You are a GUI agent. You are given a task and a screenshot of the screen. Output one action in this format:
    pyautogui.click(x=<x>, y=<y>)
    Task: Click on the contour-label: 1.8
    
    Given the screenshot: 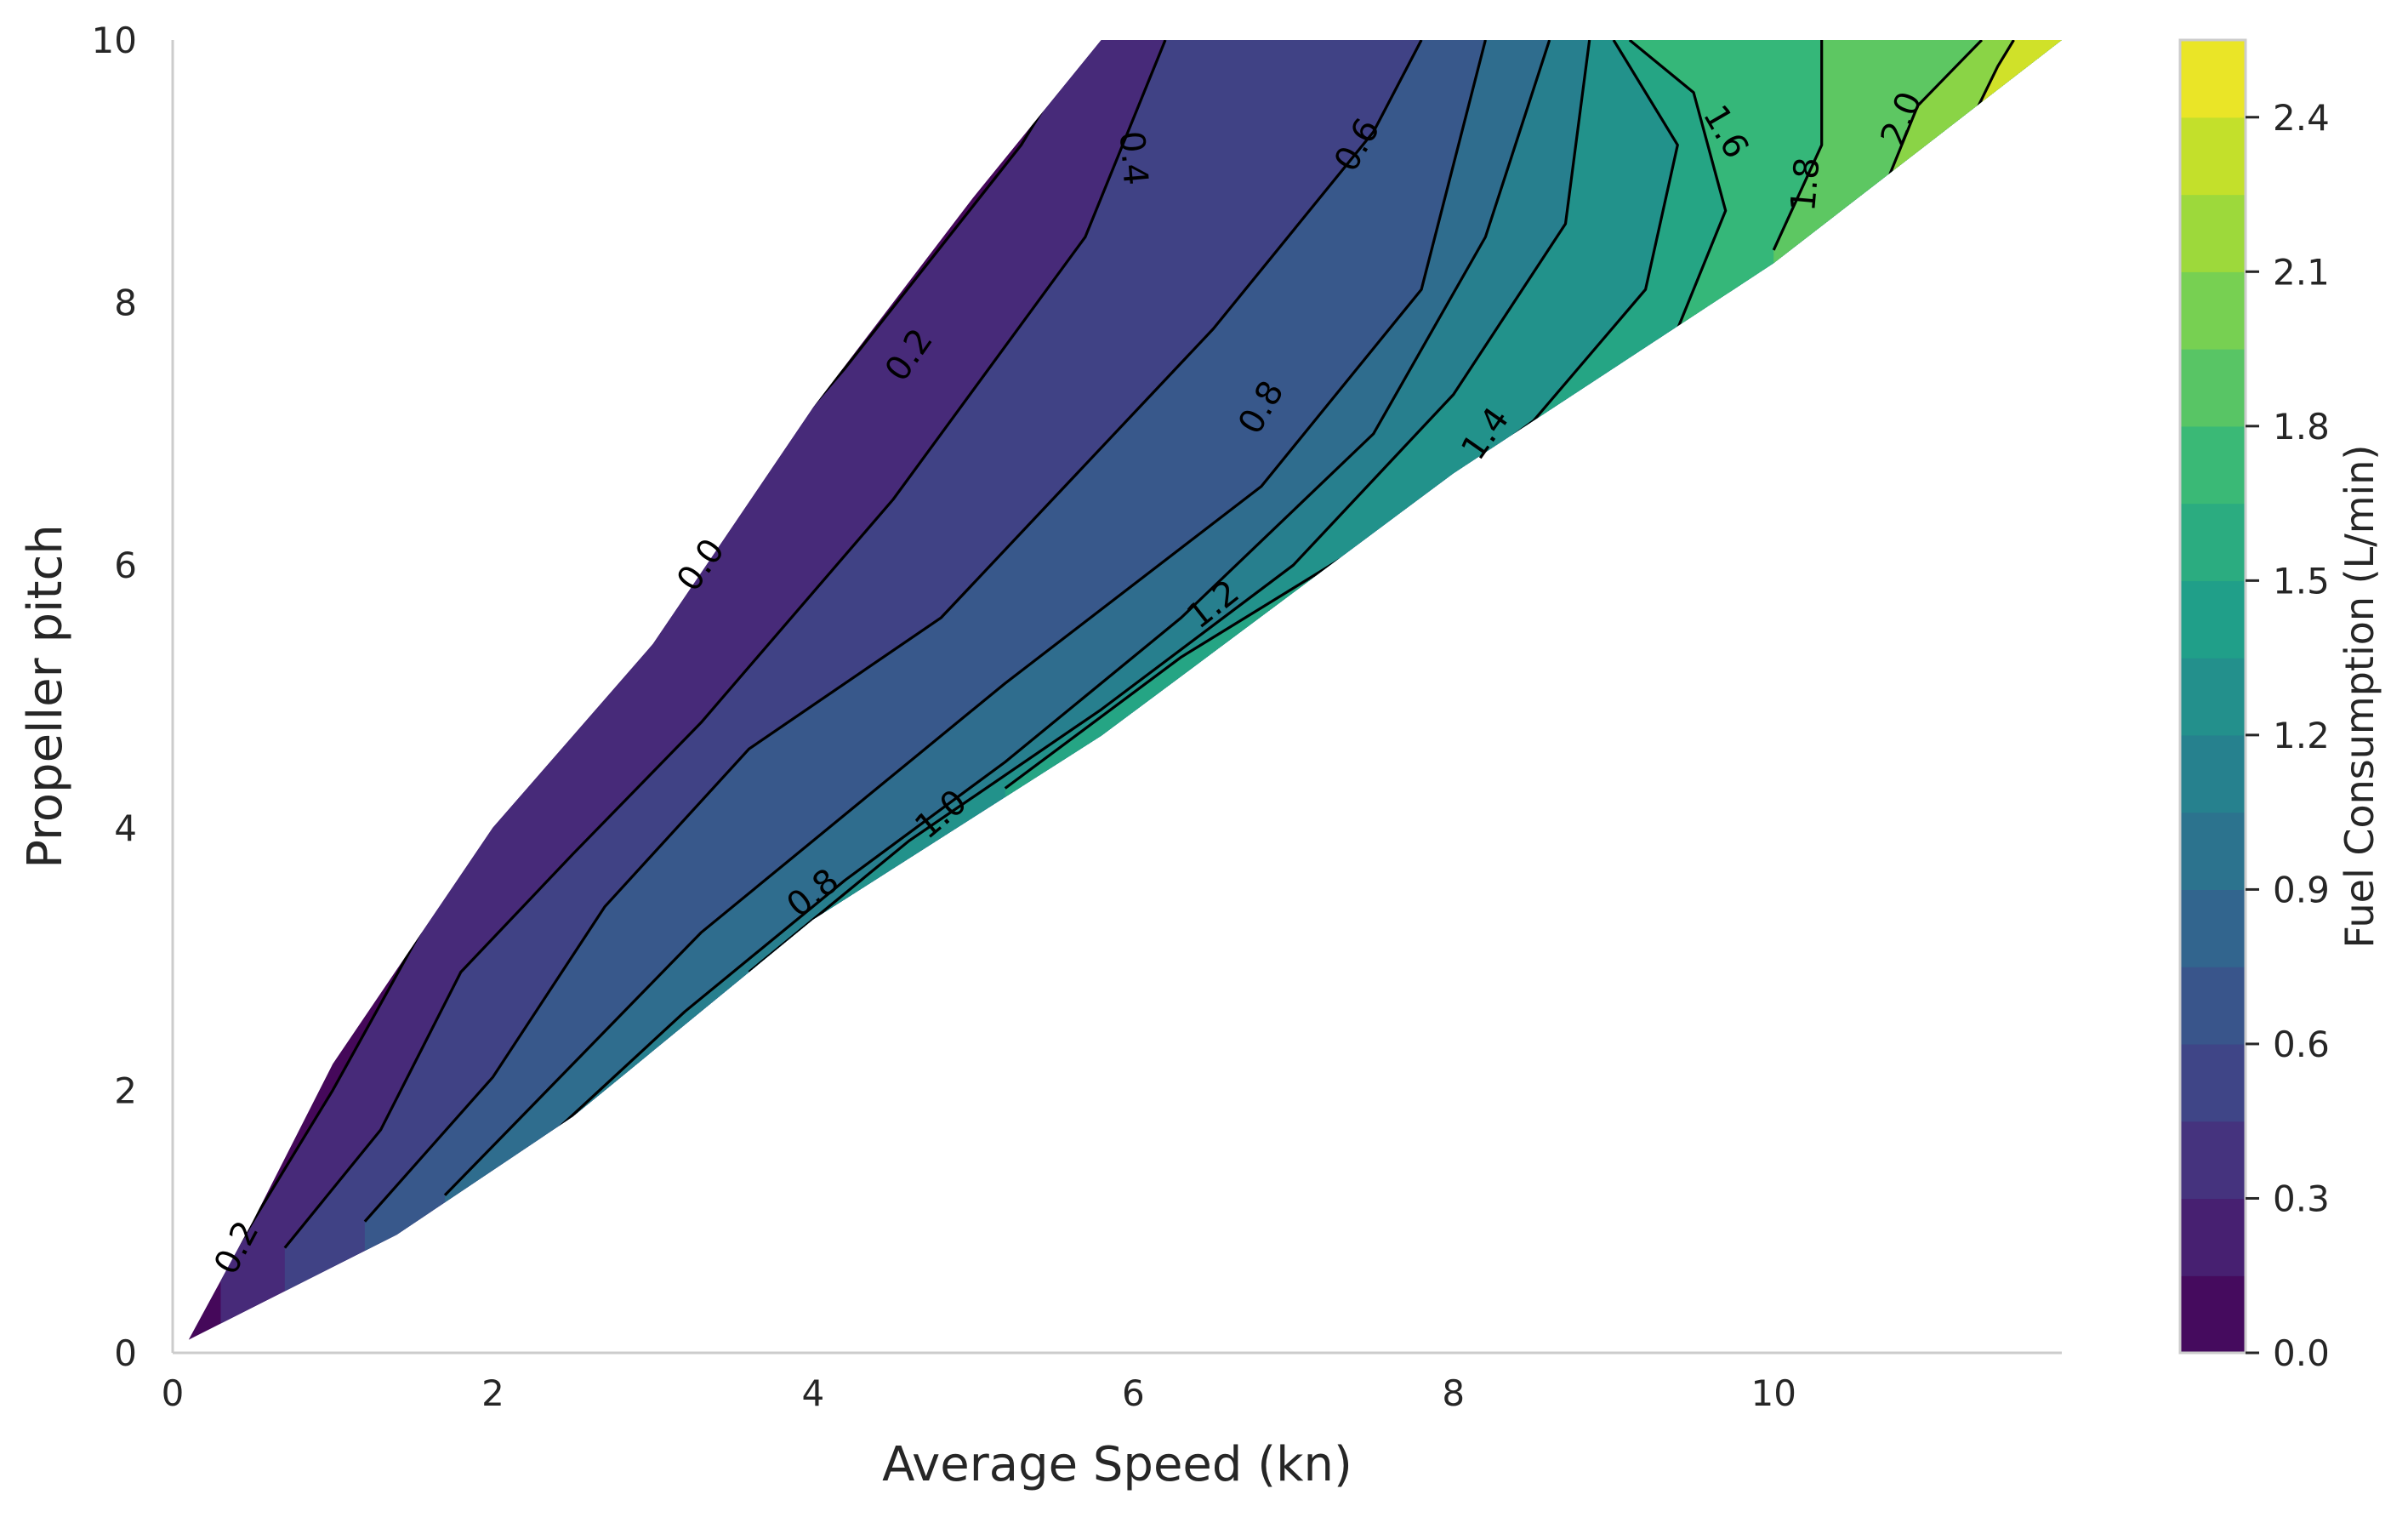 What is the action you would take?
    pyautogui.click(x=1805, y=184)
    